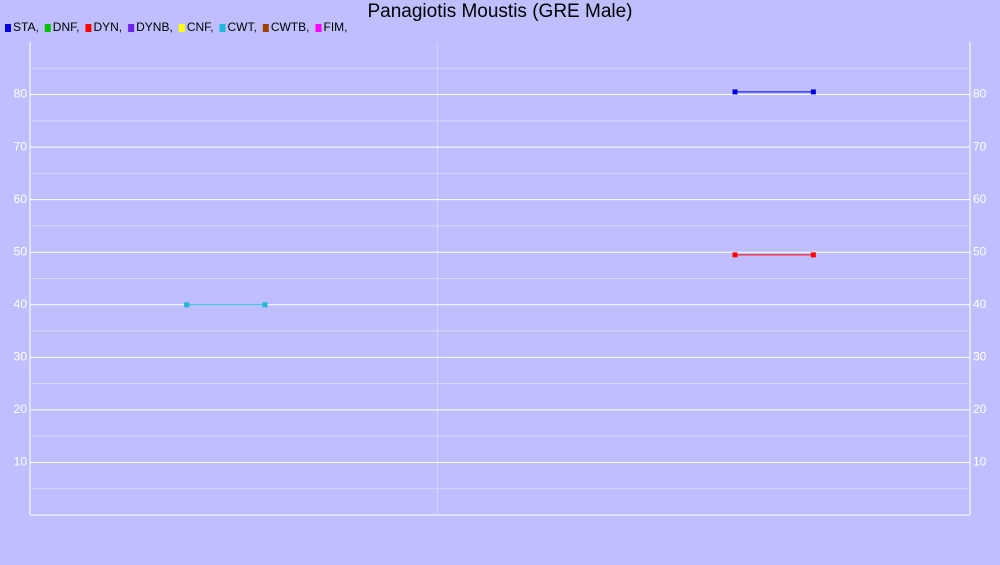  What do you see at coordinates (21, 199) in the screenshot?
I see `y-tick-label: 60` at bounding box center [21, 199].